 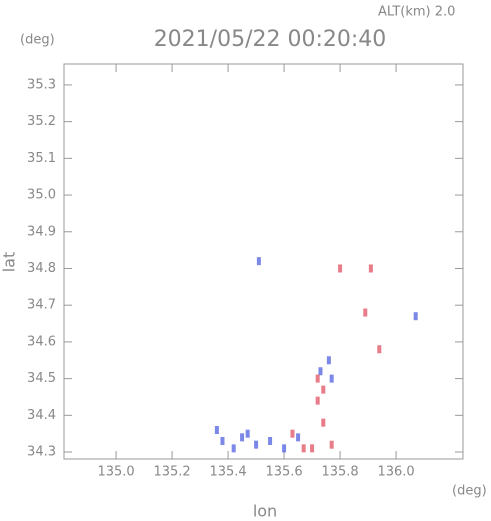 What do you see at coordinates (41, 378) in the screenshot?
I see `y-tick-label: 34.5` at bounding box center [41, 378].